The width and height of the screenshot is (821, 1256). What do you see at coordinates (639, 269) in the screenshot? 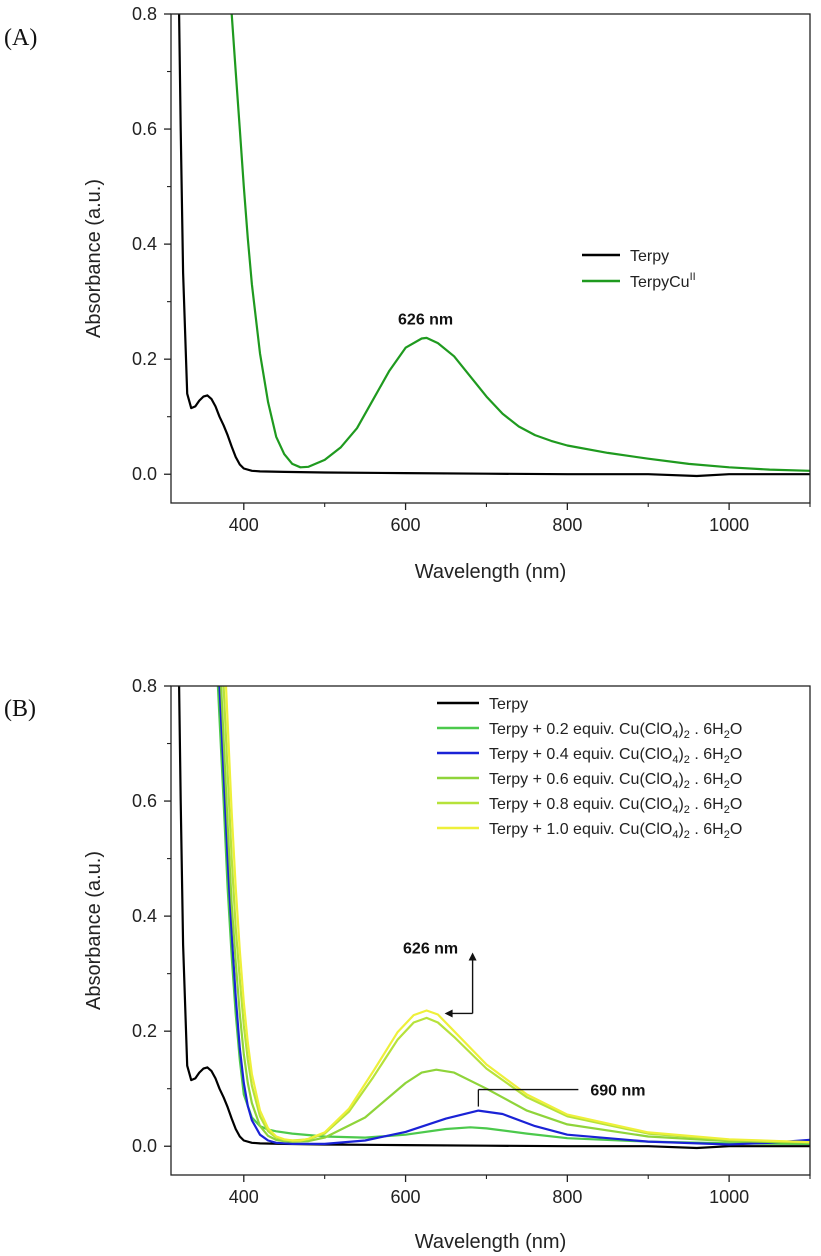
I see `legend: Terpy TerpyCuII` at bounding box center [639, 269].